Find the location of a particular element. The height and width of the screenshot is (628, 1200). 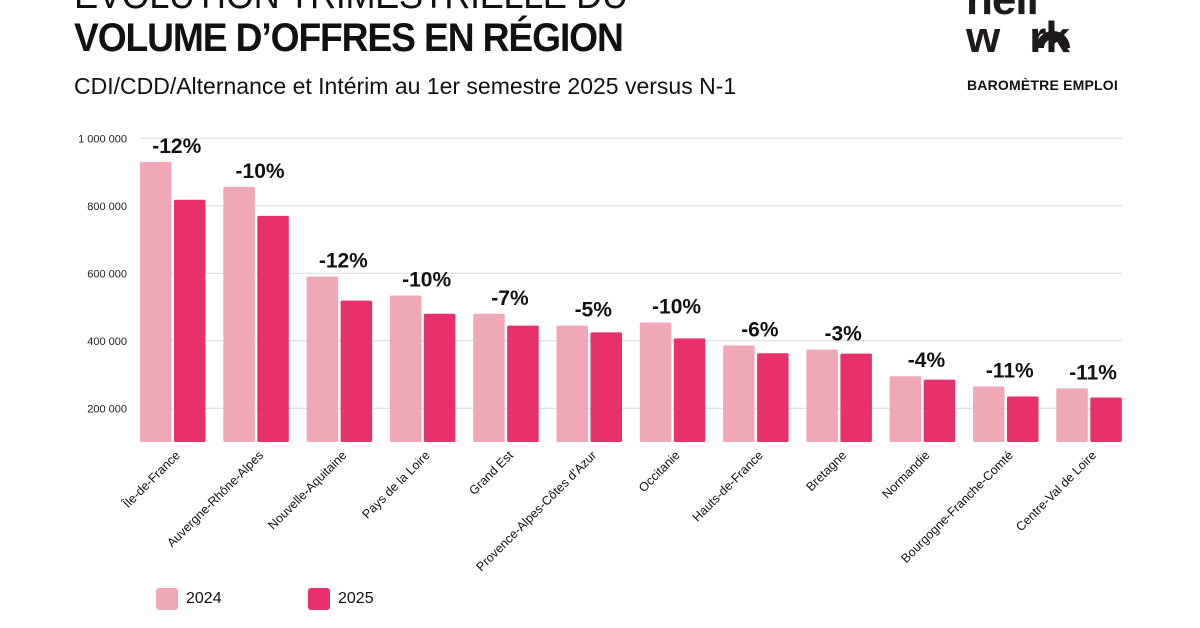

barometre-tagline: BAROMÈTRE EMPLOI is located at coordinates (1042, 85).